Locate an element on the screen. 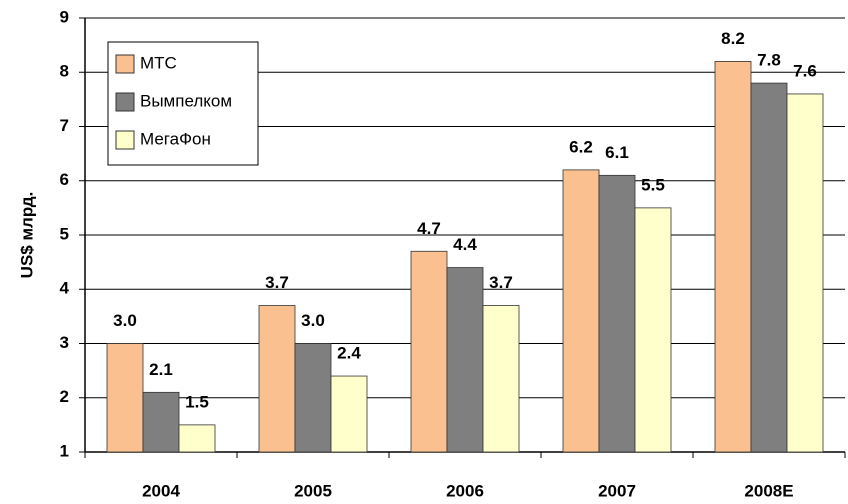 The image size is (848, 504). y-axis-label: US$ млрд. is located at coordinates (26, 235).